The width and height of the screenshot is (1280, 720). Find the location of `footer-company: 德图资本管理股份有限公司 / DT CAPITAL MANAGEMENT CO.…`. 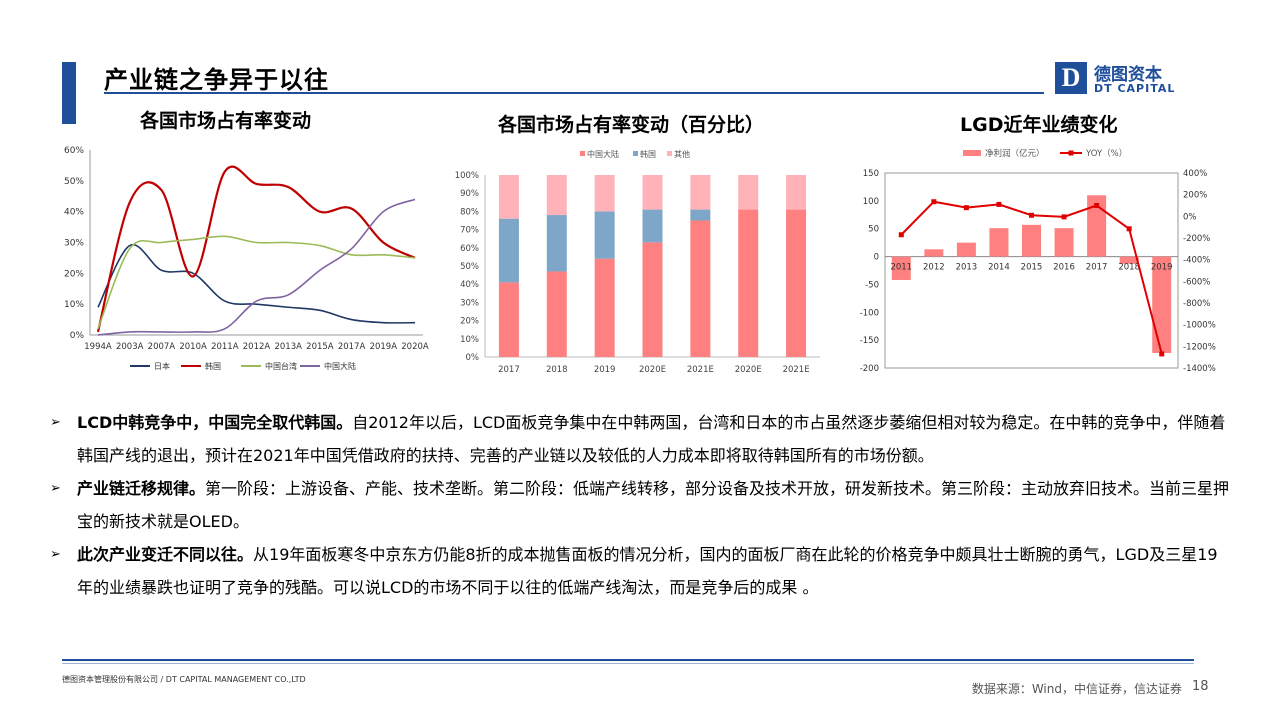

footer-company: 德图资本管理股份有限公司 / DT CAPITAL MANAGEMENT CO.… is located at coordinates (184, 679).